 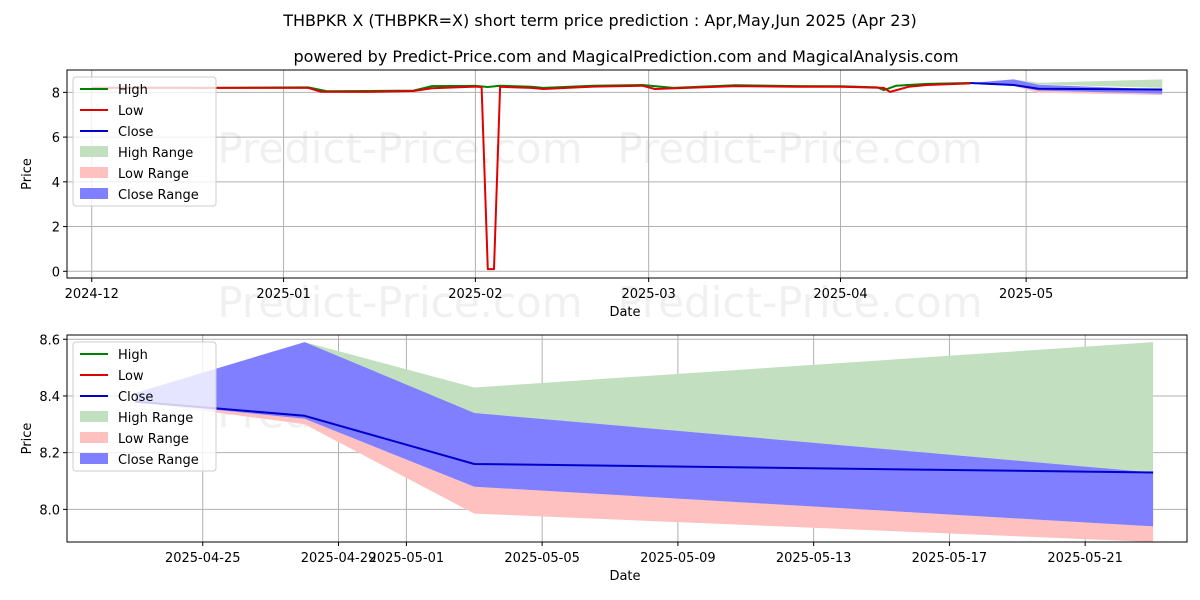 I want to click on x-tick-label: 2025-04-25, so click(x=203, y=558).